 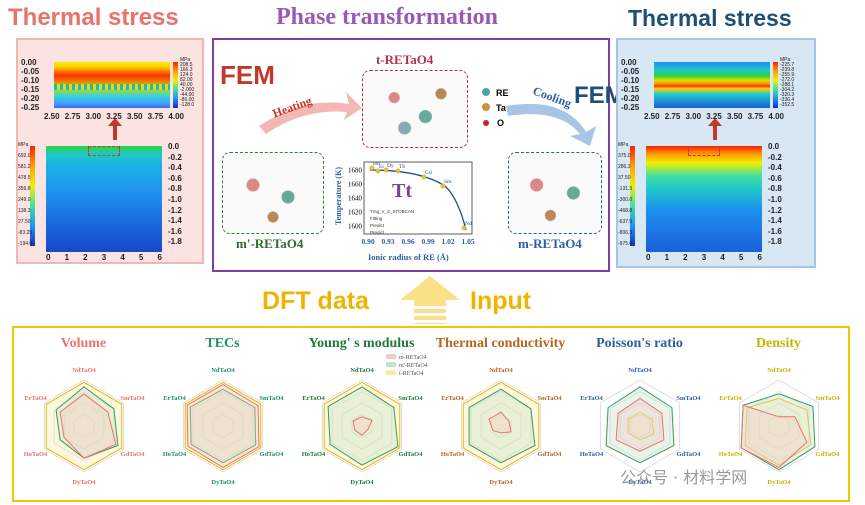 What do you see at coordinates (367, 241) in the screenshot?
I see `tt-xtick: 0.90` at bounding box center [367, 241].